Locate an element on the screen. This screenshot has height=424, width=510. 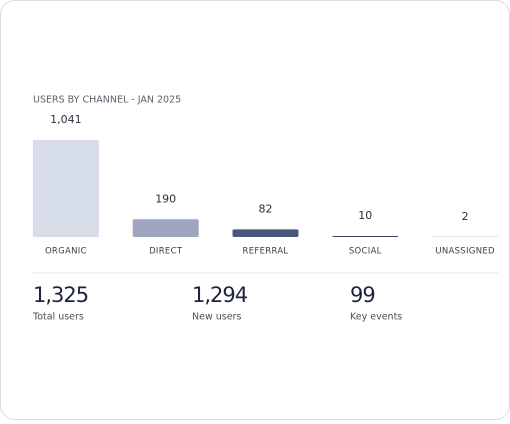
kpi-label: New users is located at coordinates (216, 317).